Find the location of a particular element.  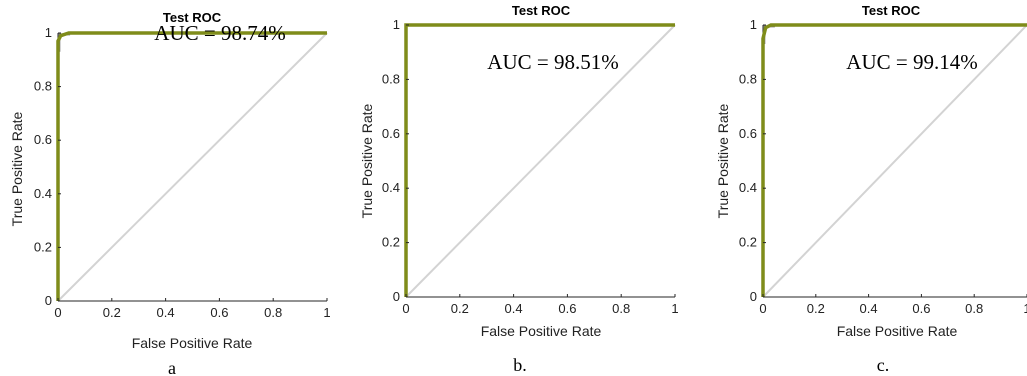

panel-caption: c. is located at coordinates (883, 365).